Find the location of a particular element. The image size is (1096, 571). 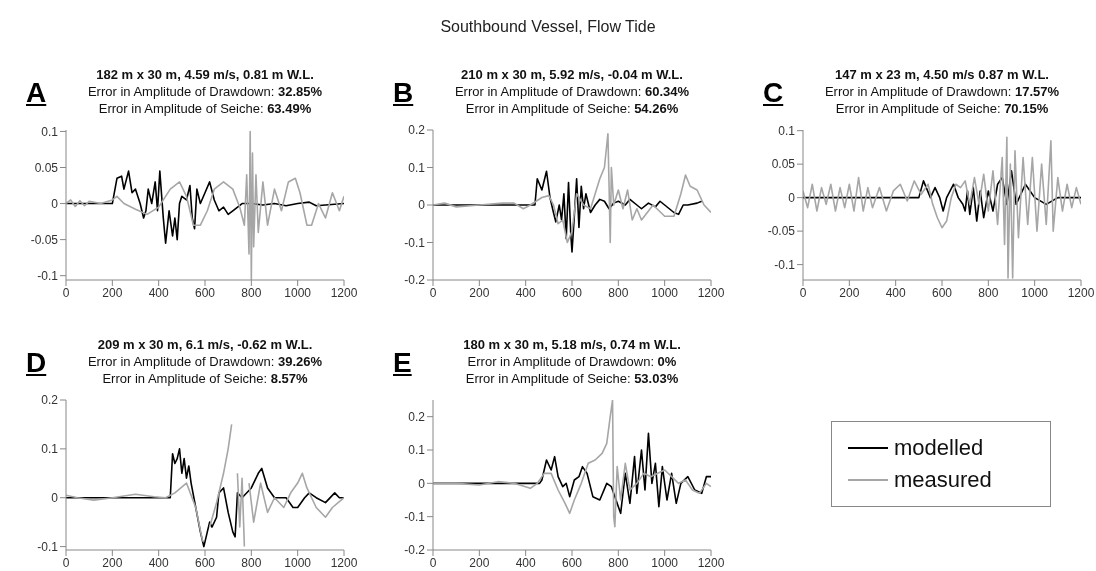

chart-title: 147 m x 23 m, 4.50 m/s 0.87 m W.L. is located at coordinates (942, 74).